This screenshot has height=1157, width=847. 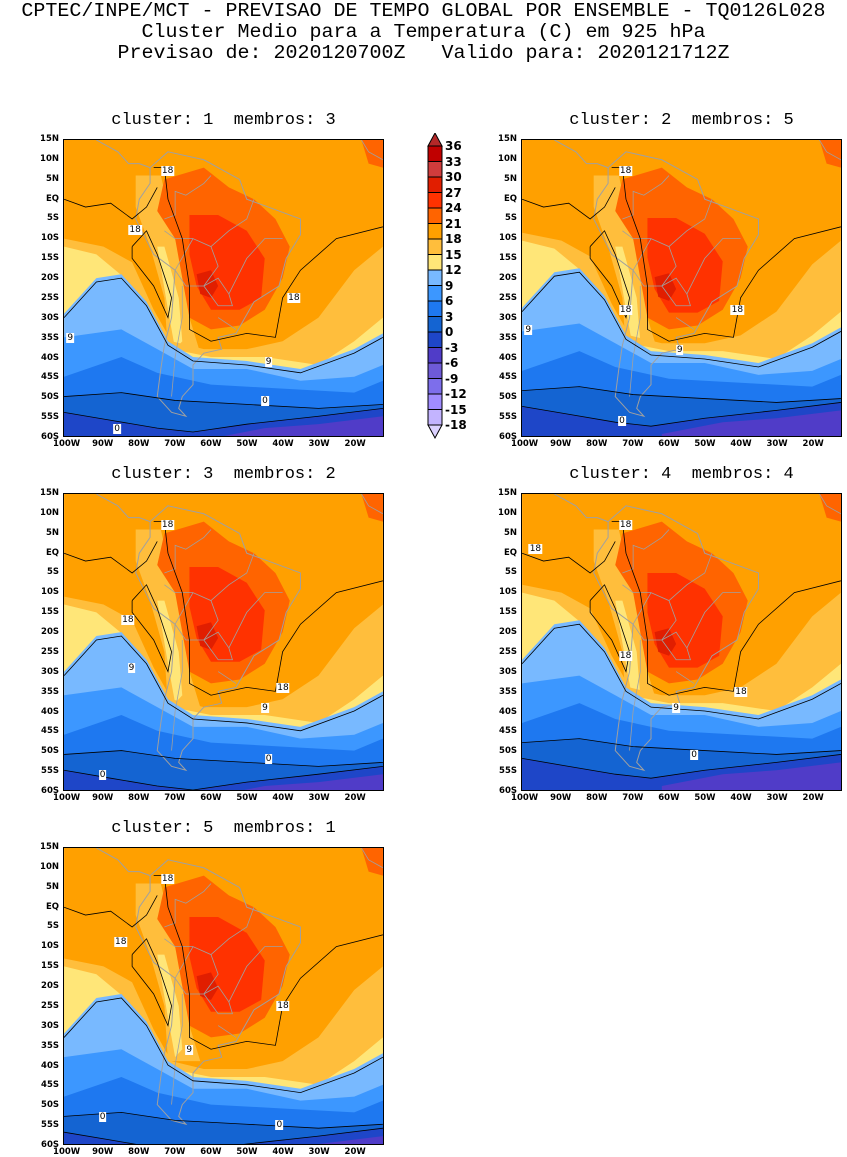 What do you see at coordinates (283, 1152) in the screenshot?
I see `lon-tick-label: 40W` at bounding box center [283, 1152].